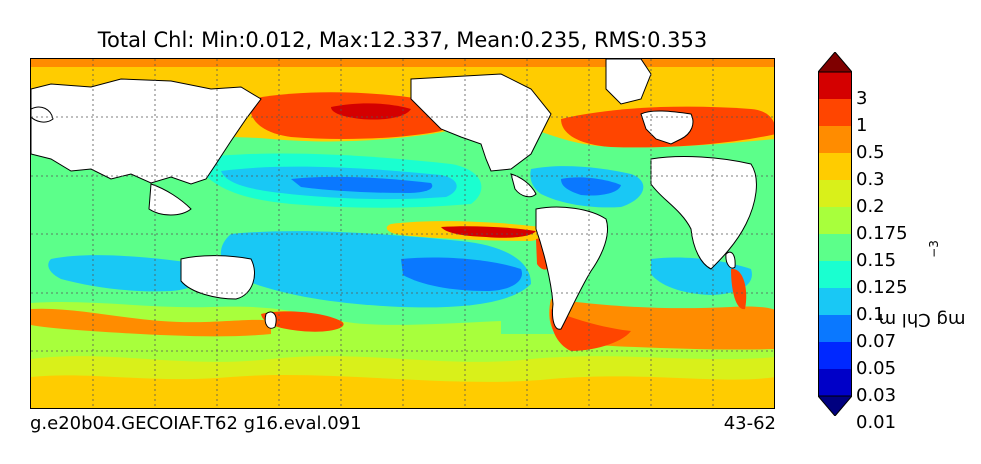 The width and height of the screenshot is (981, 464). What do you see at coordinates (876, 422) in the screenshot?
I see `colorbar-tick-label: 0.01` at bounding box center [876, 422].